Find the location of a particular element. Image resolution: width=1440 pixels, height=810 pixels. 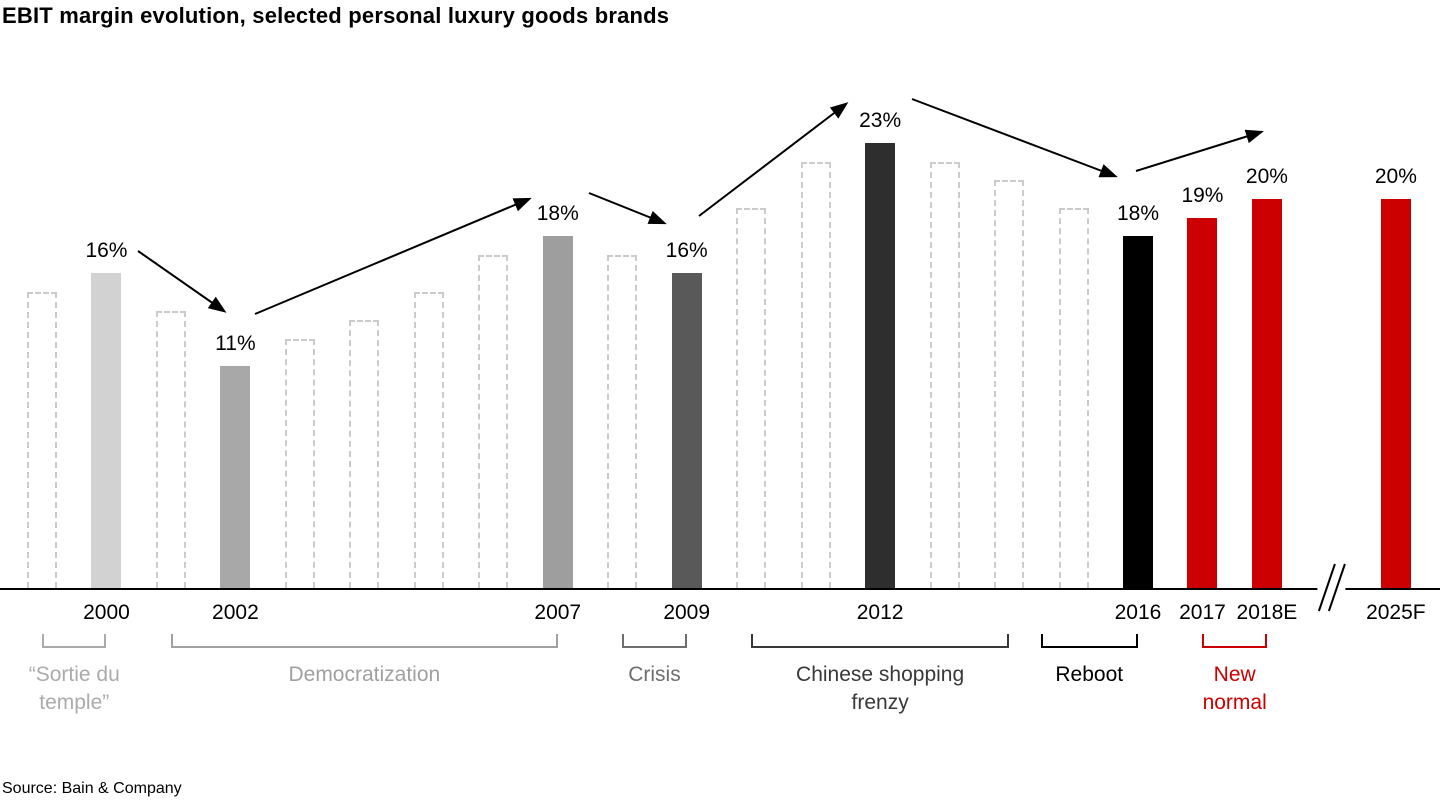

bar-2012 is located at coordinates (880, 365).